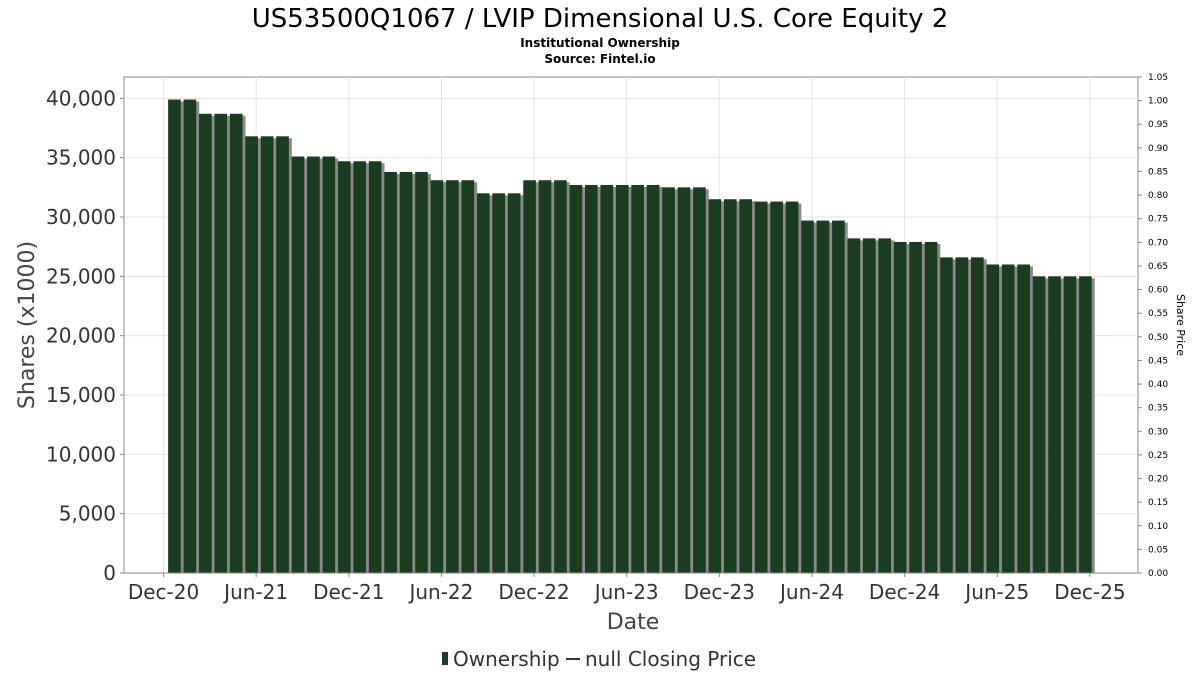 Image resolution: width=1200 pixels, height=675 pixels. Describe the element at coordinates (445, 658) in the screenshot. I see `legend-ownership-swatch` at that location.